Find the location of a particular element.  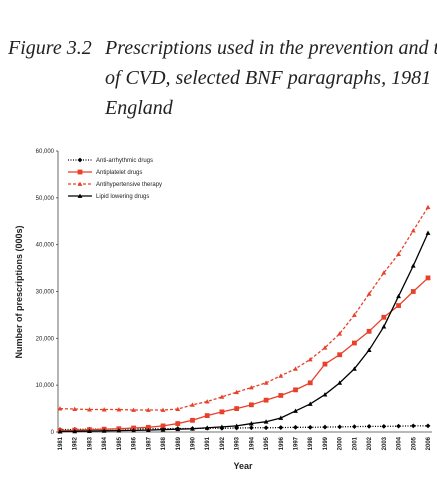

x-tick-label: 1999 is located at coordinates (326, 443).